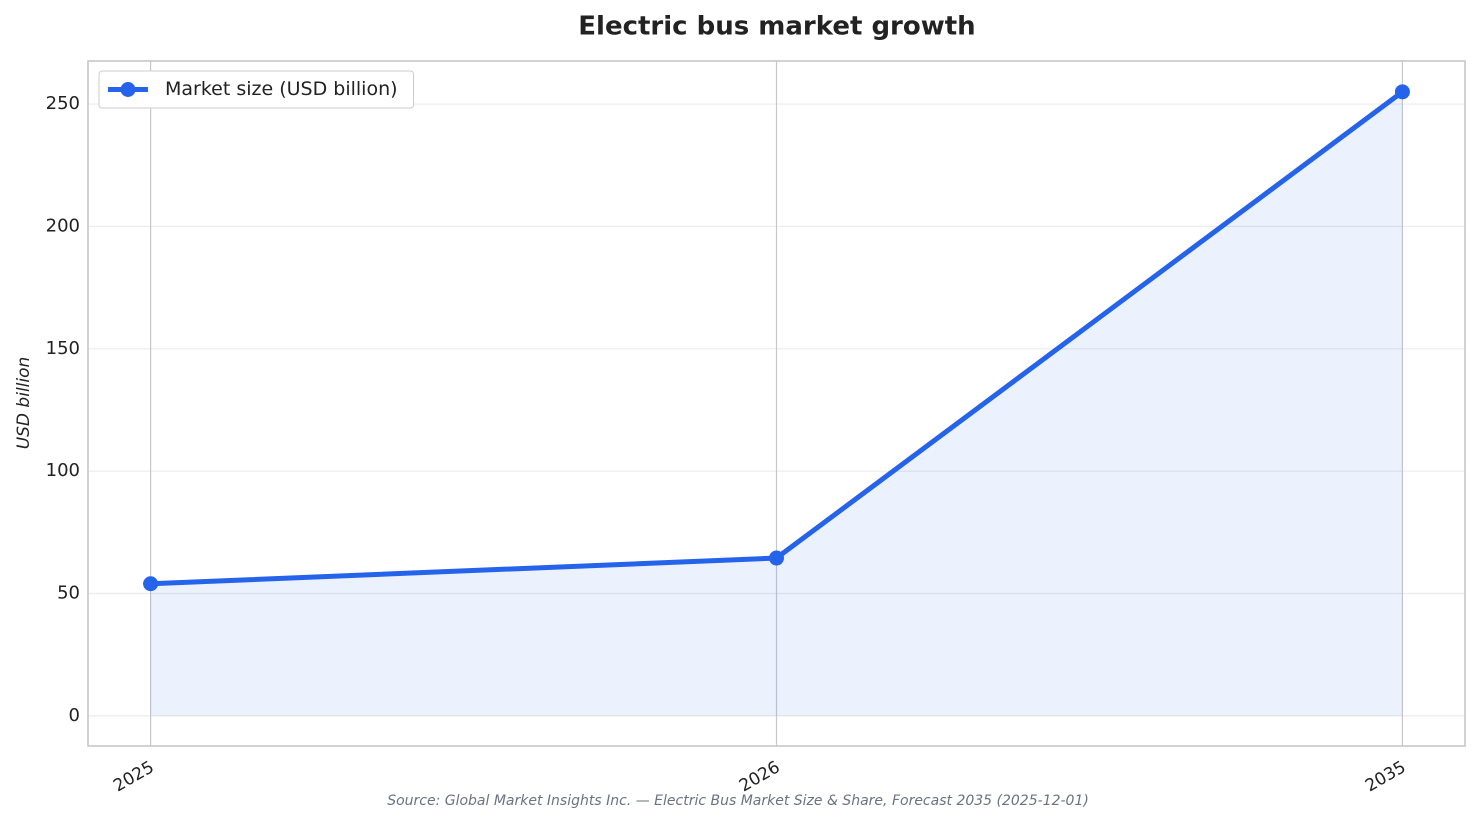  I want to click on x-tick-label: 2026, so click(759, 776).